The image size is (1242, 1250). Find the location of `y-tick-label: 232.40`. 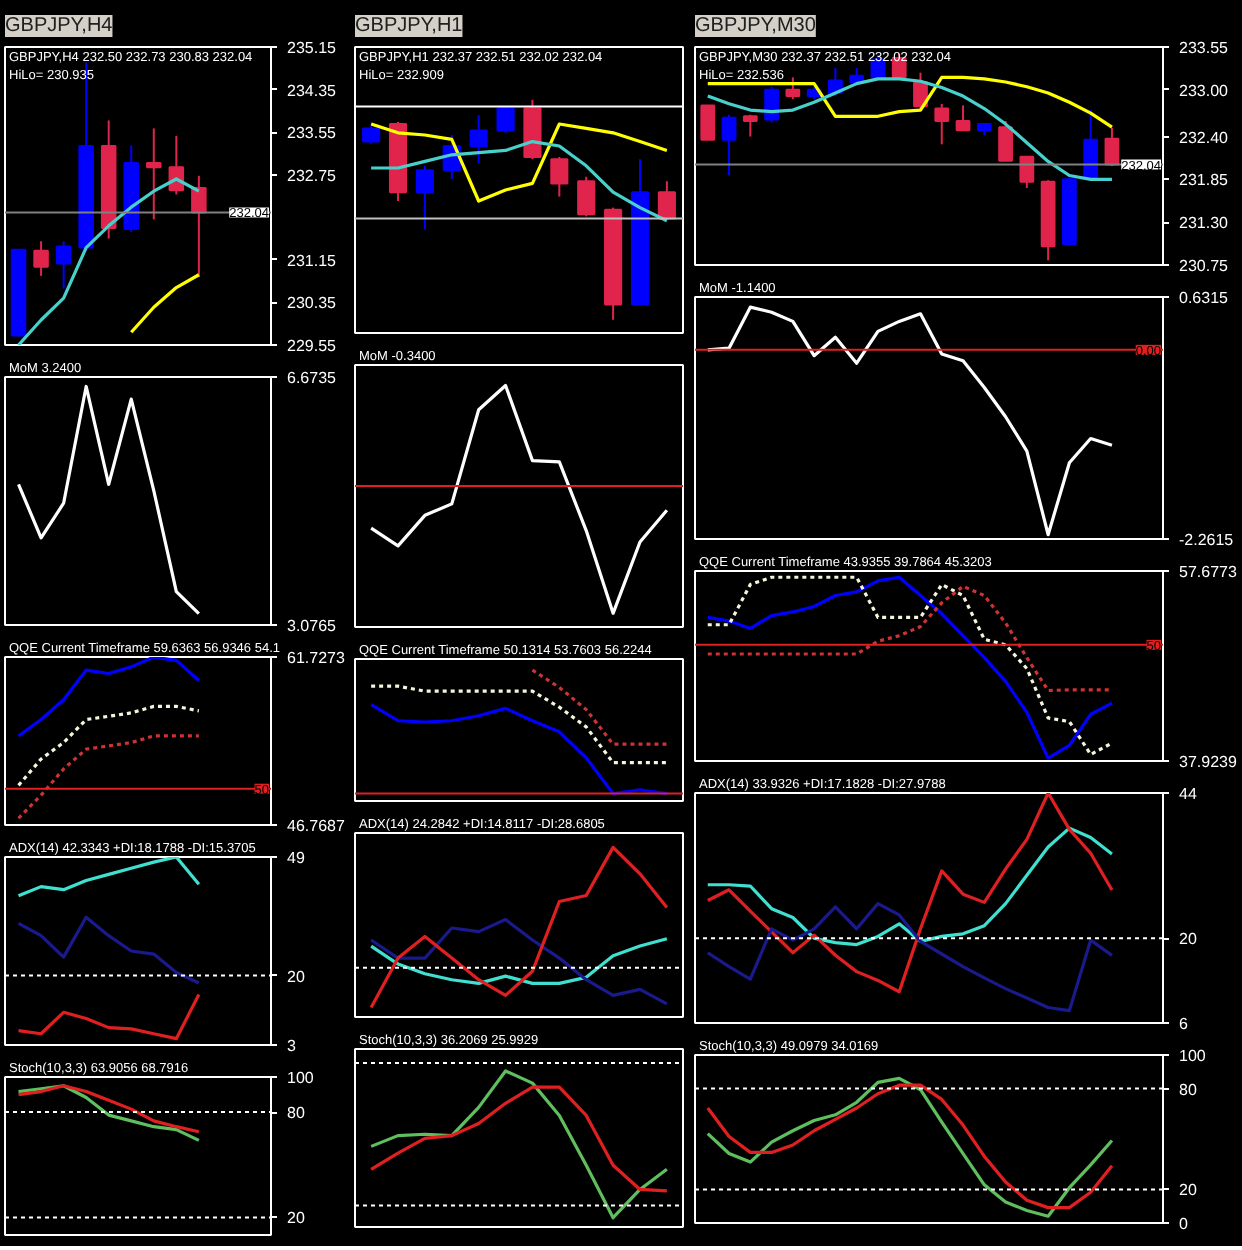

y-tick-label: 232.40 is located at coordinates (1204, 137).